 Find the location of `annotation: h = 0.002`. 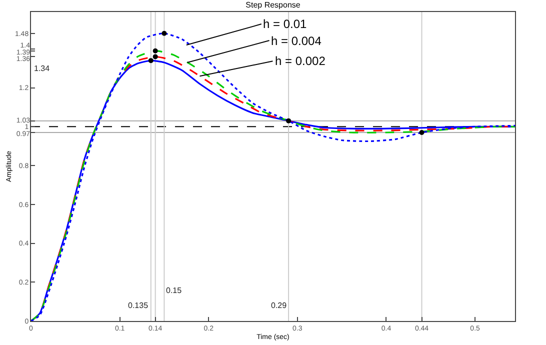

annotation: h = 0.002 is located at coordinates (300, 61).